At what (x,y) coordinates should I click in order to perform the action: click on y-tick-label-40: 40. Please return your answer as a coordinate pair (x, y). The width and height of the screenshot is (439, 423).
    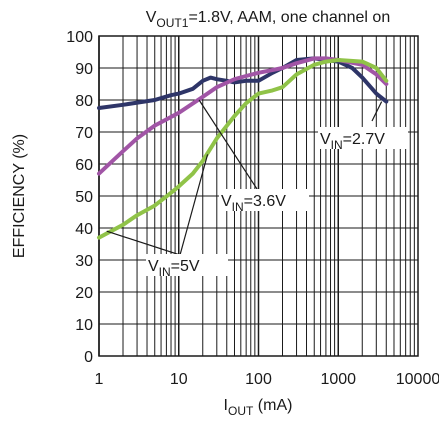
    Looking at the image, I should click on (84, 229).